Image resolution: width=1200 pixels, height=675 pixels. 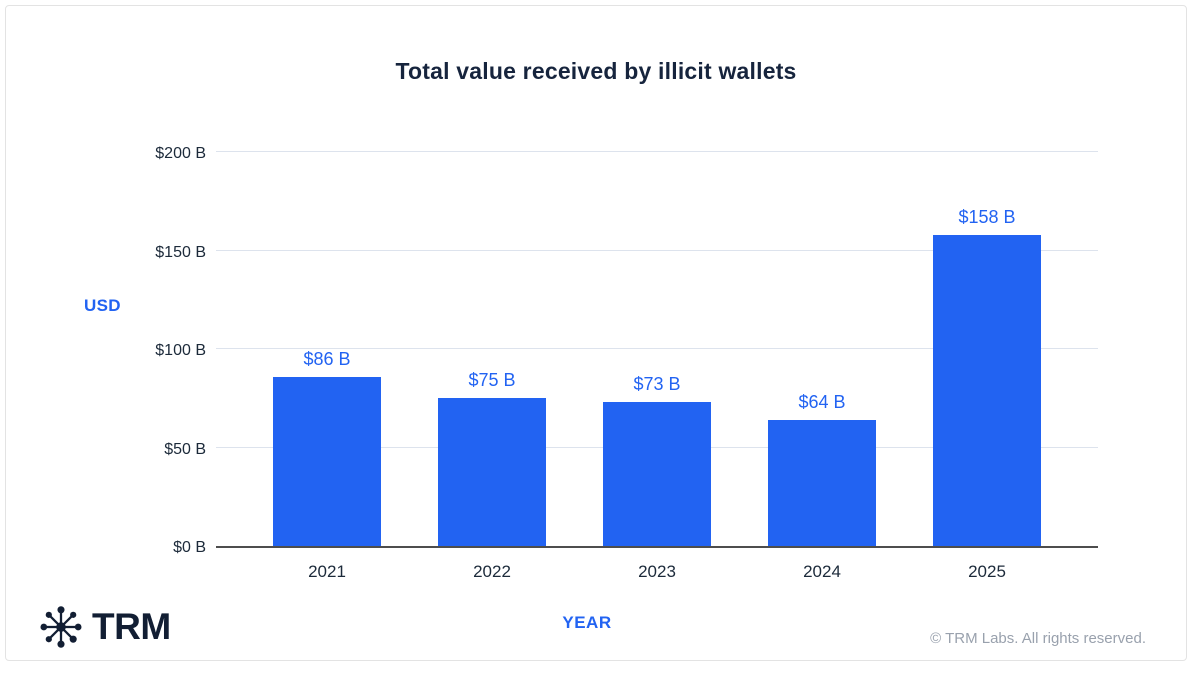 I want to click on trm-snowflake-icon, so click(x=61, y=627).